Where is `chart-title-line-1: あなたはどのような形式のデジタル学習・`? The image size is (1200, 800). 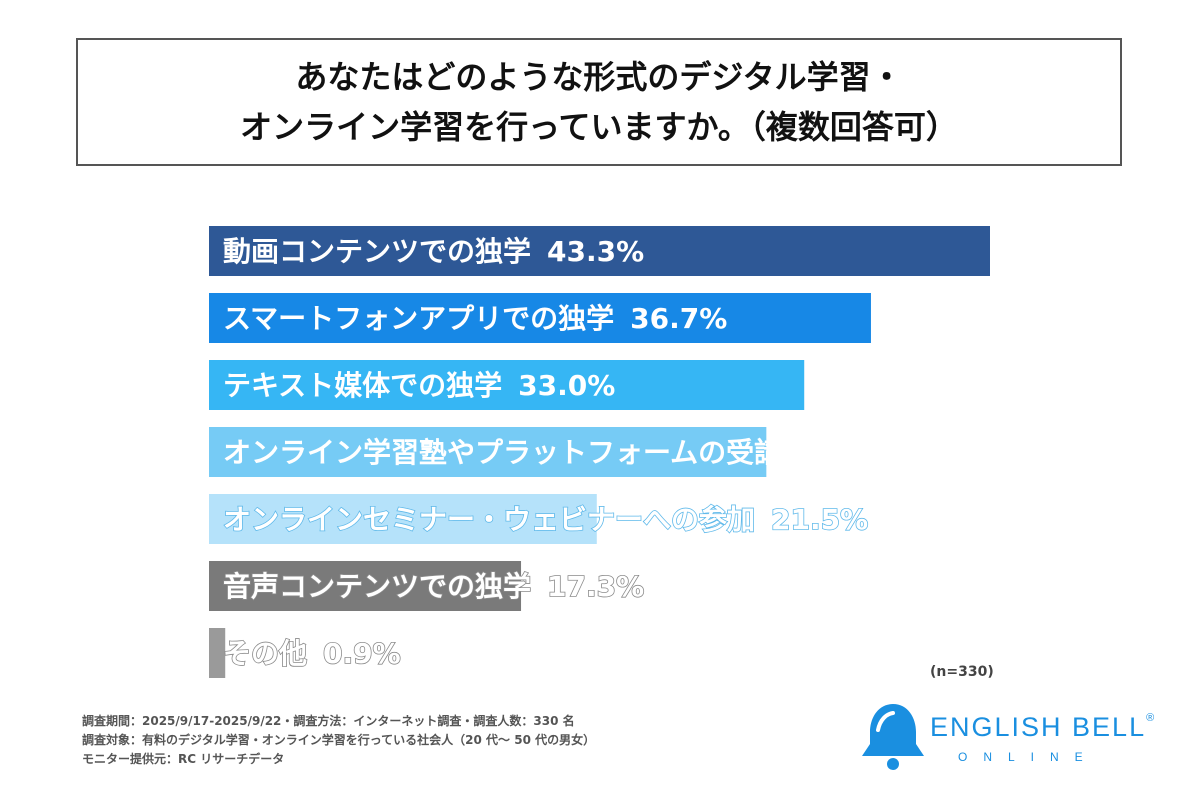
chart-title-line-1: あなたはどのような形式のデジタル学習・ is located at coordinates (599, 77).